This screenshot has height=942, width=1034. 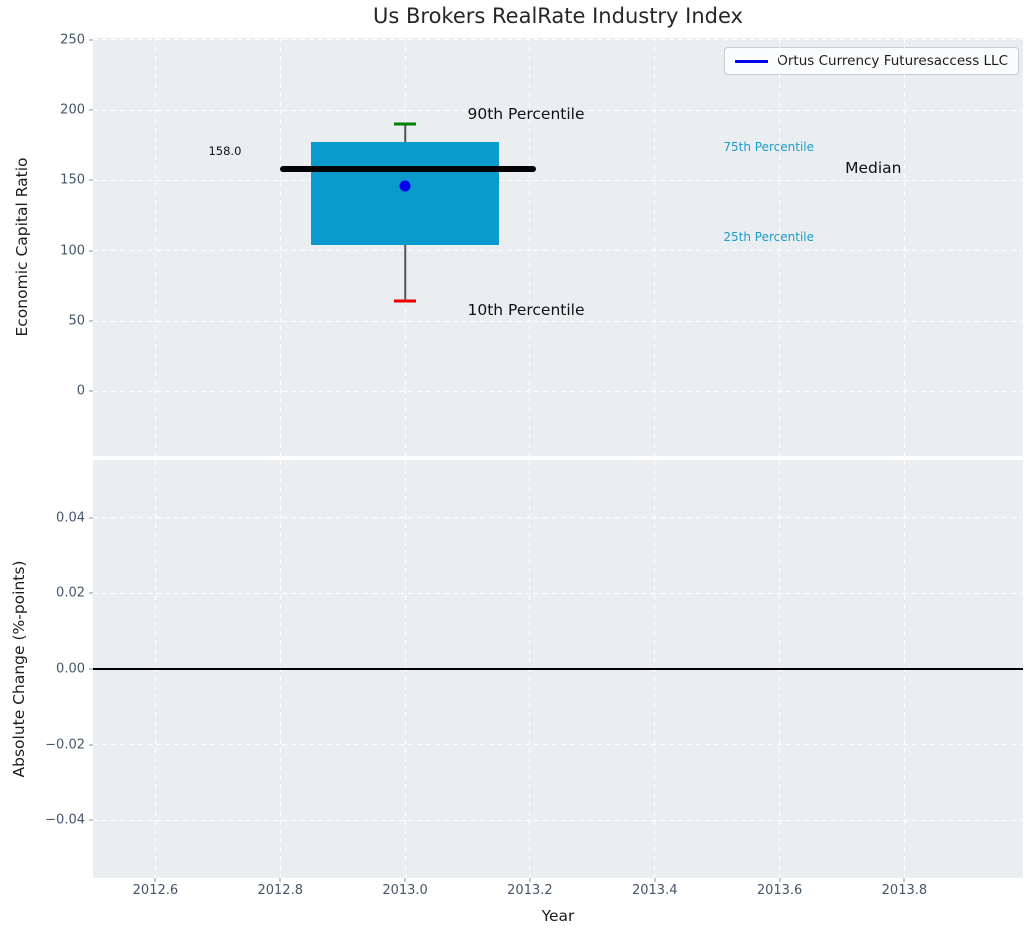 I want to click on company-marker, so click(x=405, y=186).